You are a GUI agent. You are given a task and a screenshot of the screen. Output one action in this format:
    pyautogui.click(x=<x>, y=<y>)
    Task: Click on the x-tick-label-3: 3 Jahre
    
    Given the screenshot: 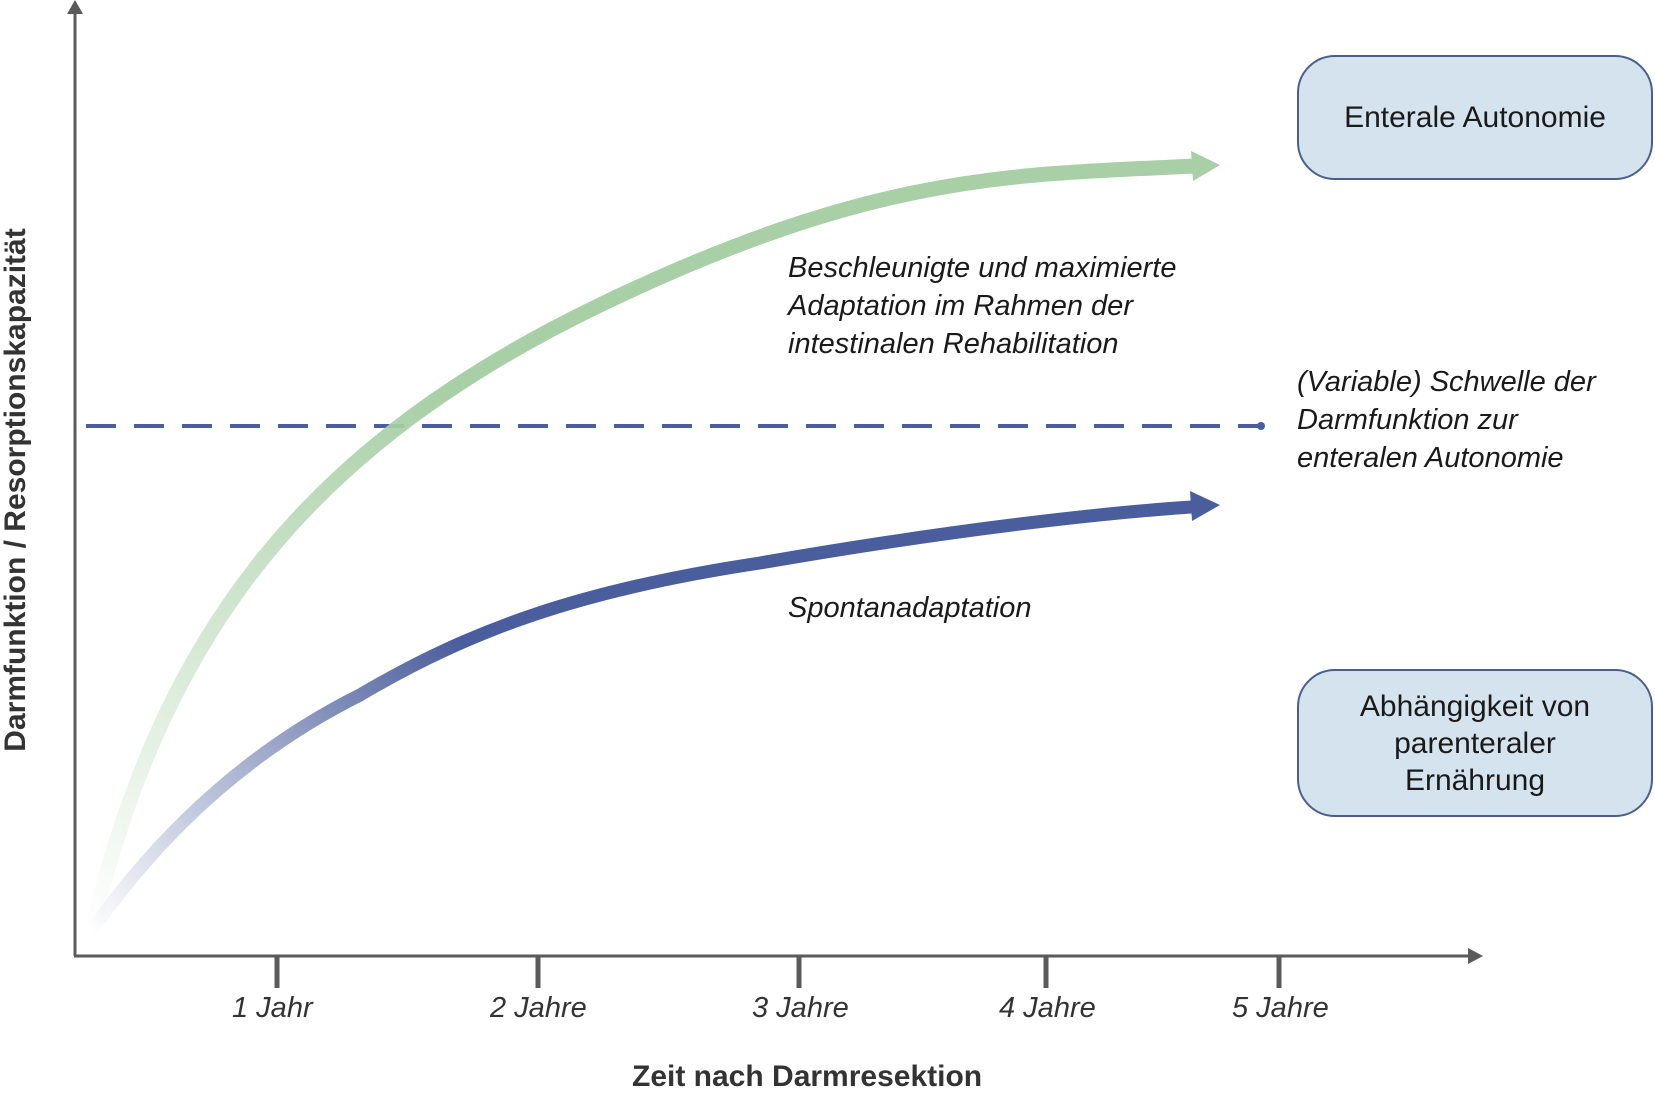 What is the action you would take?
    pyautogui.click(x=800, y=1008)
    